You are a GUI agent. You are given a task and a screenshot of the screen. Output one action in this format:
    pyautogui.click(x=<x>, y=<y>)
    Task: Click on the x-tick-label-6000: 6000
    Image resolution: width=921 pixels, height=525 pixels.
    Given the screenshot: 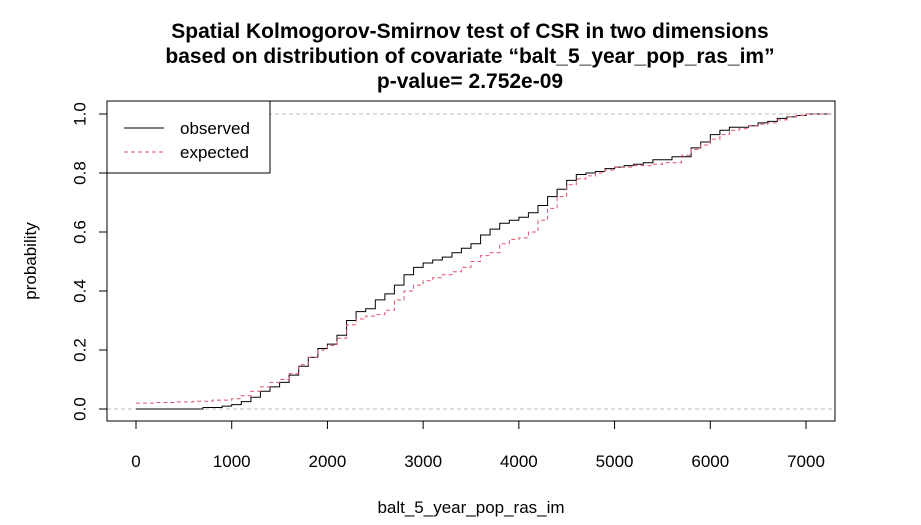 What is the action you would take?
    pyautogui.click(x=710, y=461)
    